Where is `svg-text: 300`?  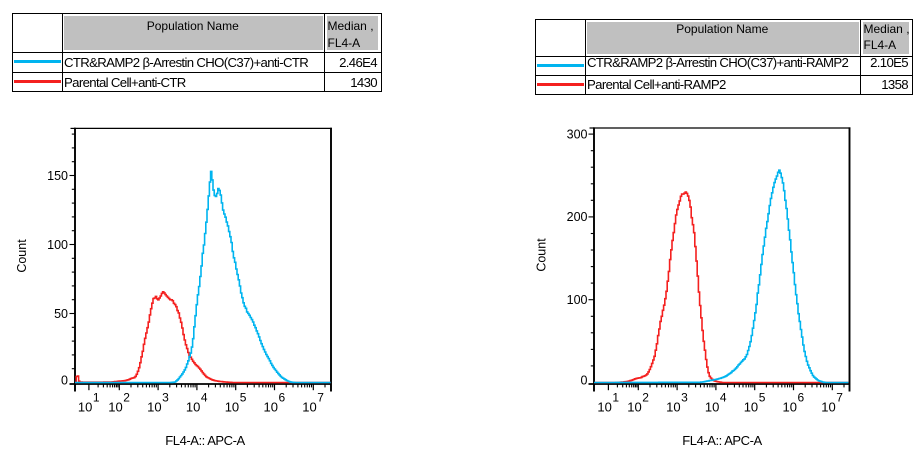 svg-text: 300 is located at coordinates (577, 134).